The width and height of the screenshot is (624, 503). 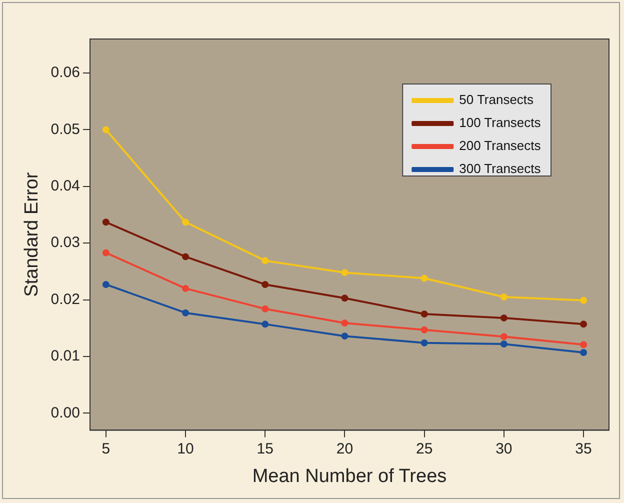 I want to click on y-tick-label: 0.05, so click(x=65, y=129).